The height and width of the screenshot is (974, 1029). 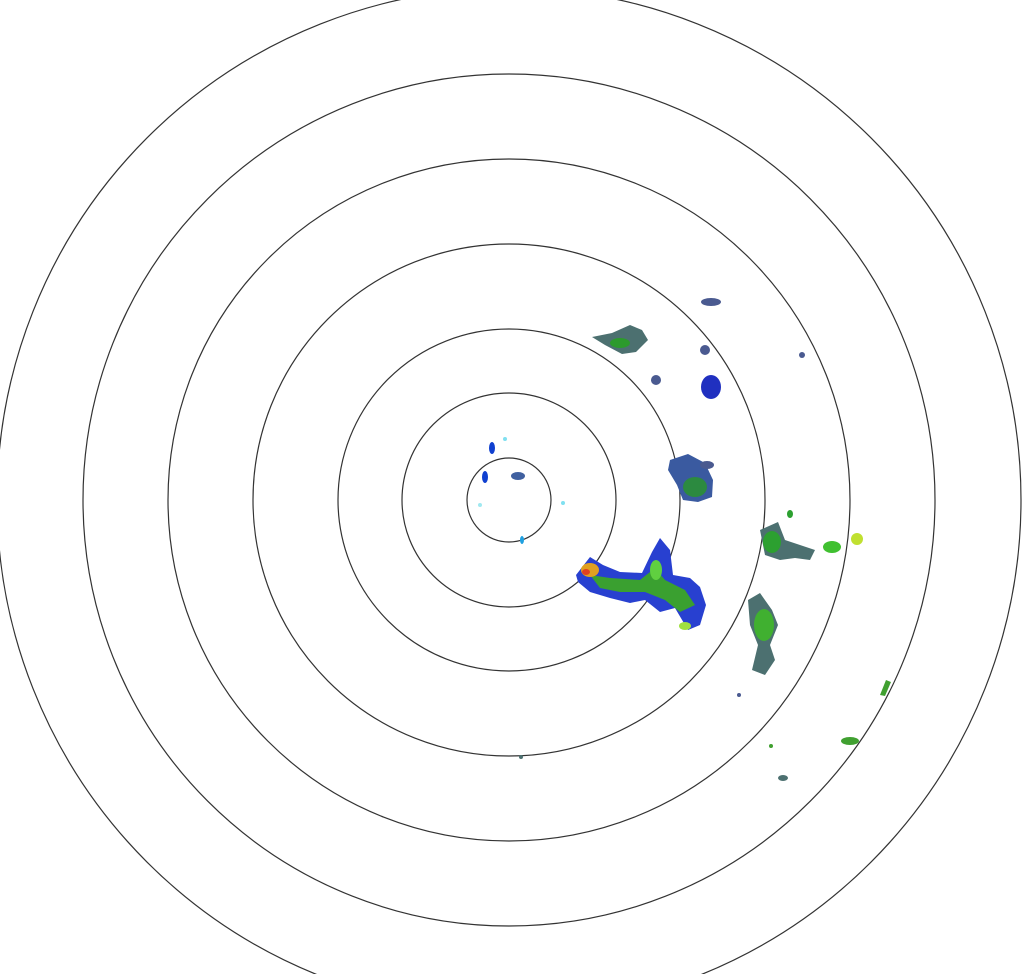 I want to click on range-ring, so click(x=509, y=500).